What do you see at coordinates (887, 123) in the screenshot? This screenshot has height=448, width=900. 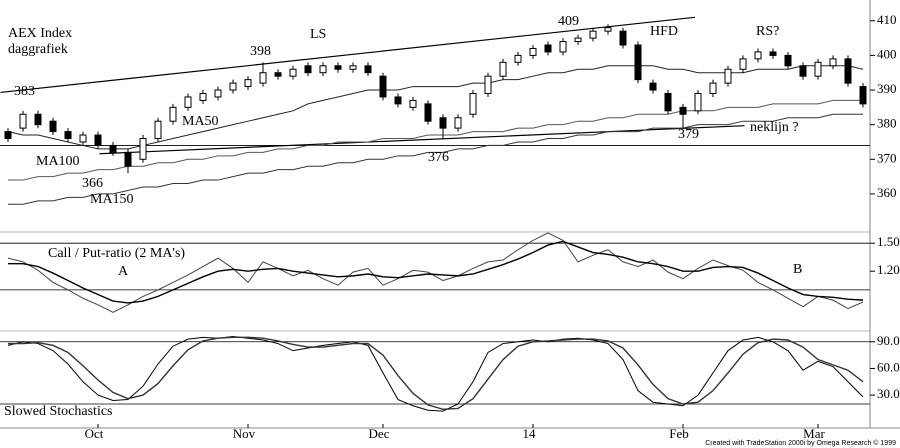 I see `y-tick-label: 380` at bounding box center [887, 123].